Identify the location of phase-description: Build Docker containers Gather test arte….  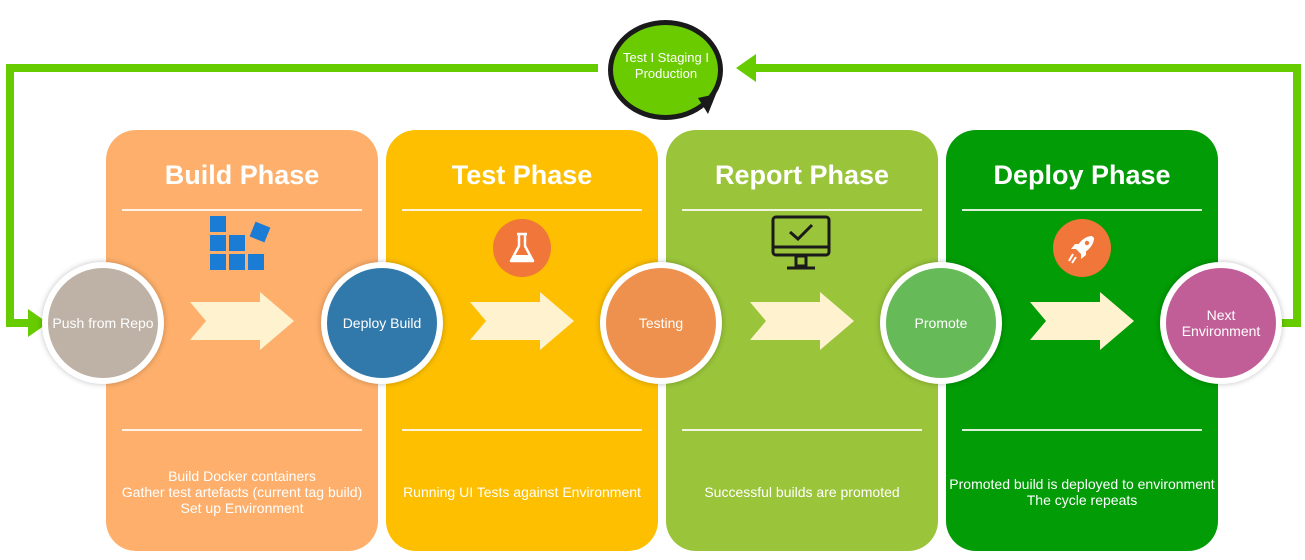
(242, 492).